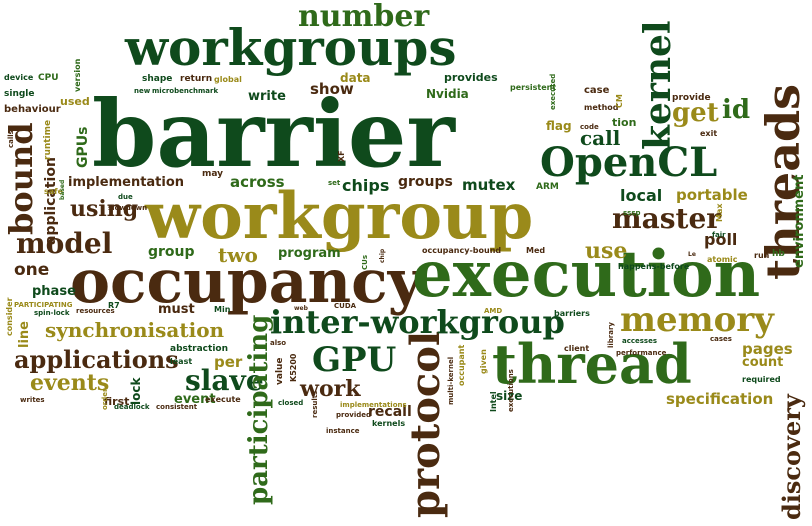 This screenshot has width=812, height=526. What do you see at coordinates (366, 185) in the screenshot?
I see `word-chips: chips` at bounding box center [366, 185].